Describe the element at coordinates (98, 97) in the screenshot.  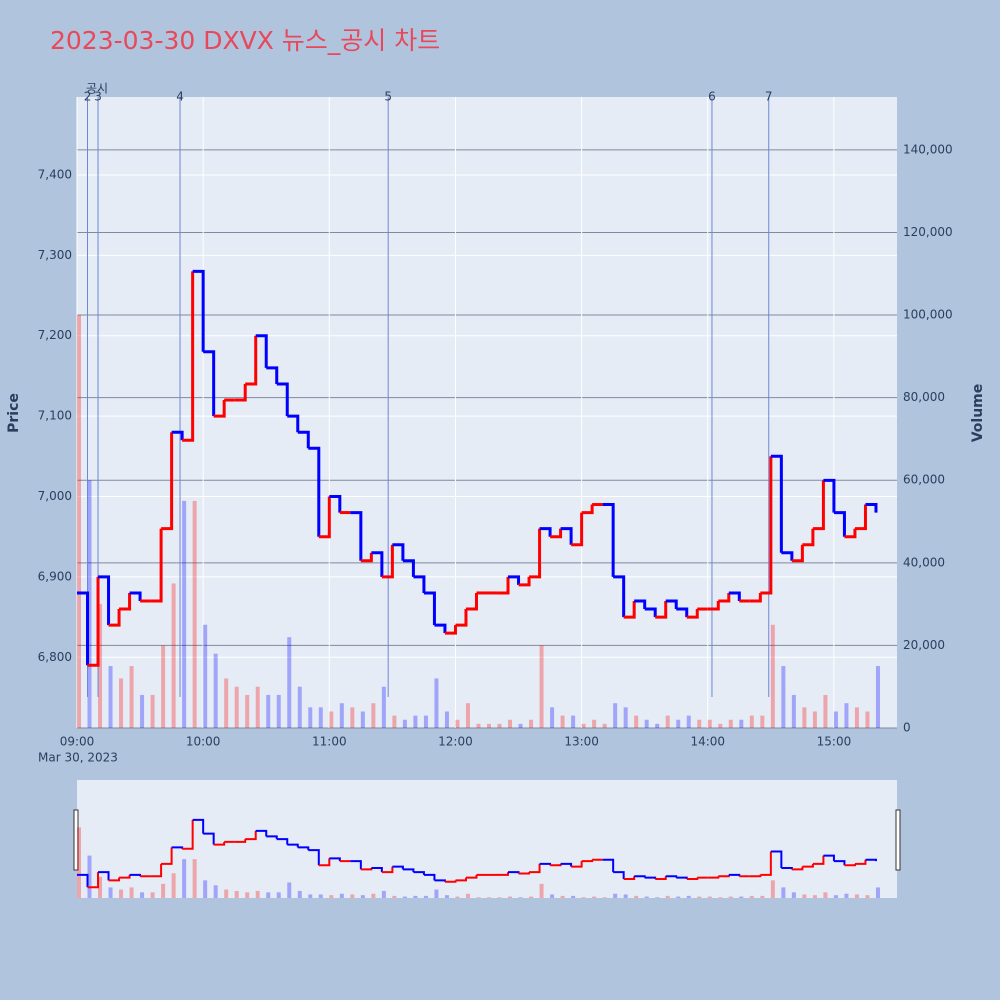
I see `annotation-label: 3` at that location.